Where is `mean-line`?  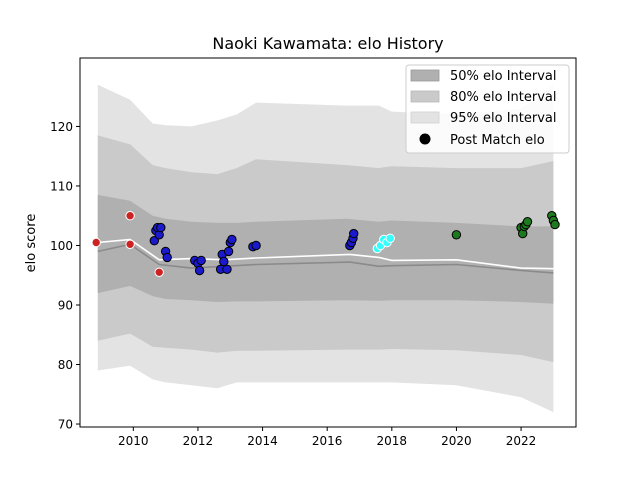 mean-line is located at coordinates (325, 254).